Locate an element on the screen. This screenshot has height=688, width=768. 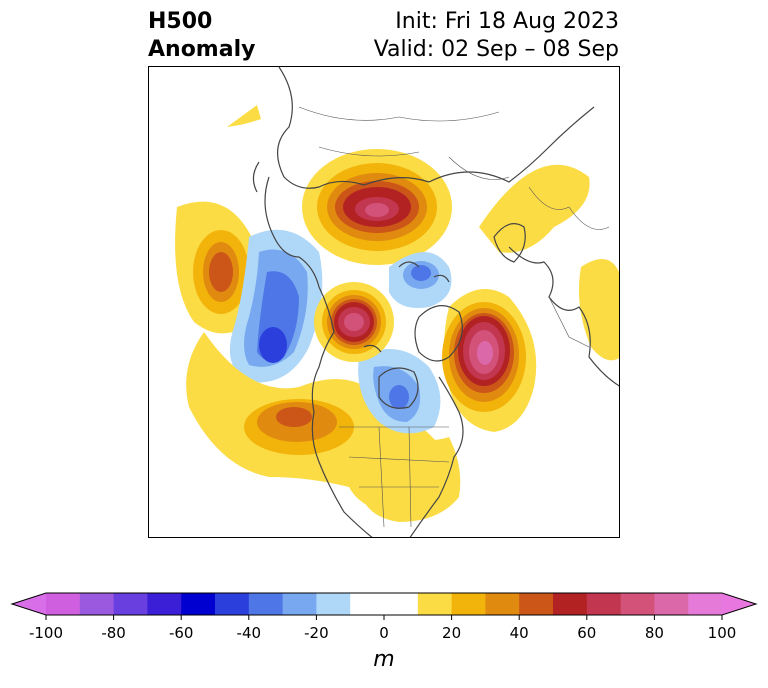
anomaly-small-patch is located at coordinates (244, 116).